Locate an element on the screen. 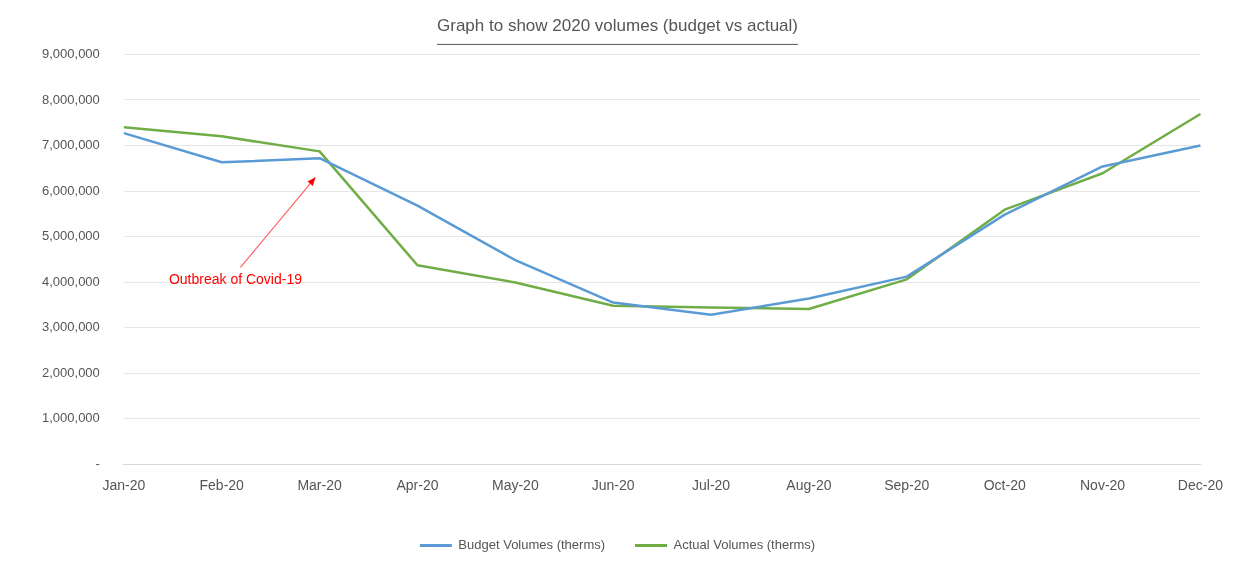 The image size is (1245, 570). y-tick-label: 9,000,000 is located at coordinates (70, 53).